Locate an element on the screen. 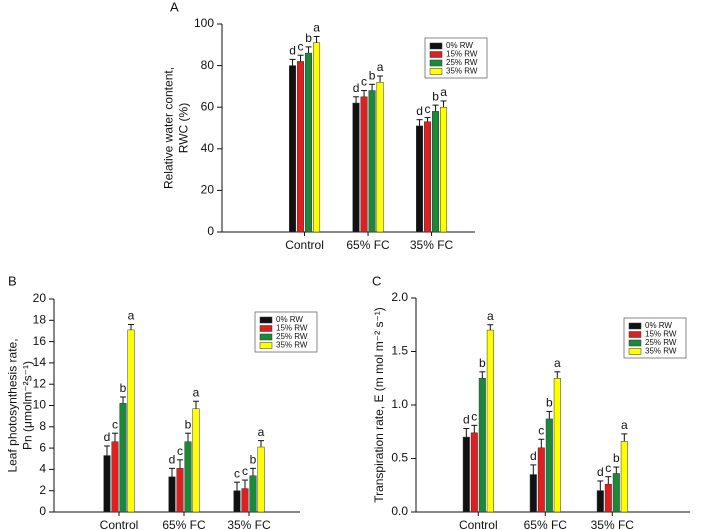  x-tick-label: 65% FC is located at coordinates (368, 245).